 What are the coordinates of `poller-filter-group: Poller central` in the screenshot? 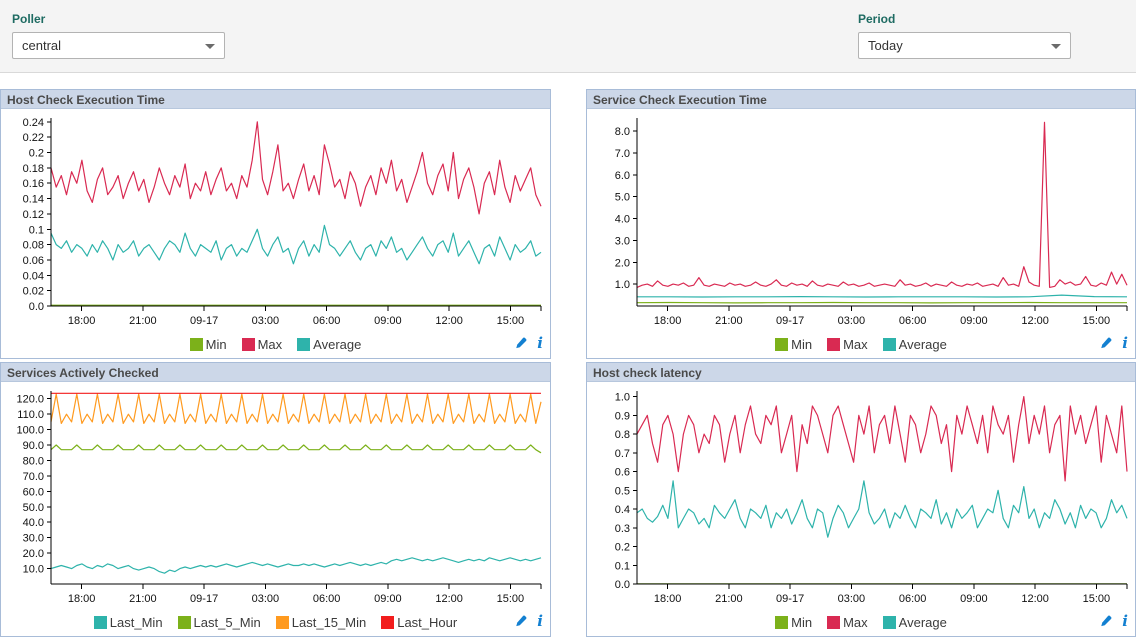 It's located at (118, 35).